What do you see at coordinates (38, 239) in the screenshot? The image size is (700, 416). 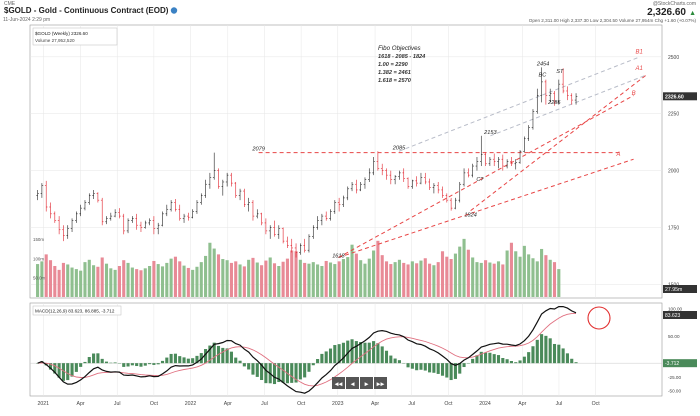 I see `volume-tick-label: 150m` at bounding box center [38, 239].